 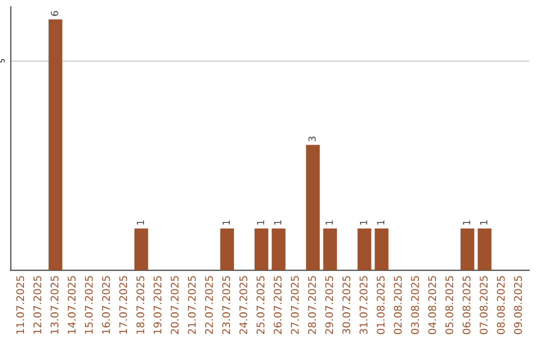 I want to click on x-tick-label: 29.07.2025, so click(x=329, y=305).